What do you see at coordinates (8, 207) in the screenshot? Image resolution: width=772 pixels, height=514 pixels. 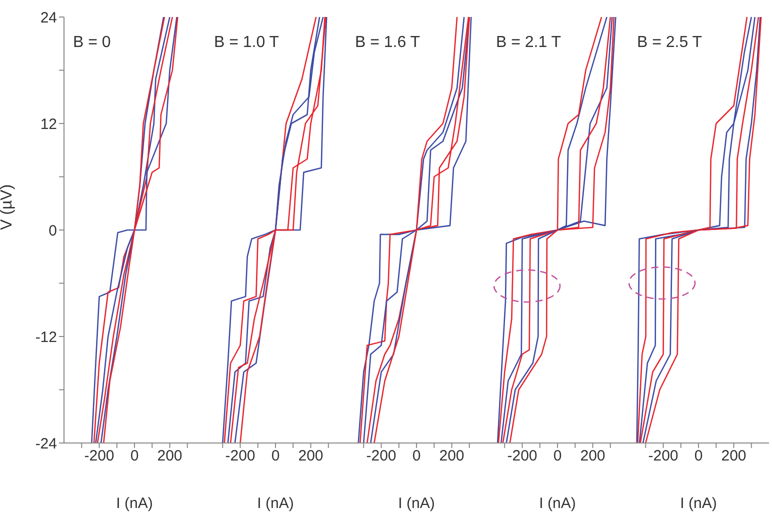 I see `y-axis-title: V (µV)` at bounding box center [8, 207].